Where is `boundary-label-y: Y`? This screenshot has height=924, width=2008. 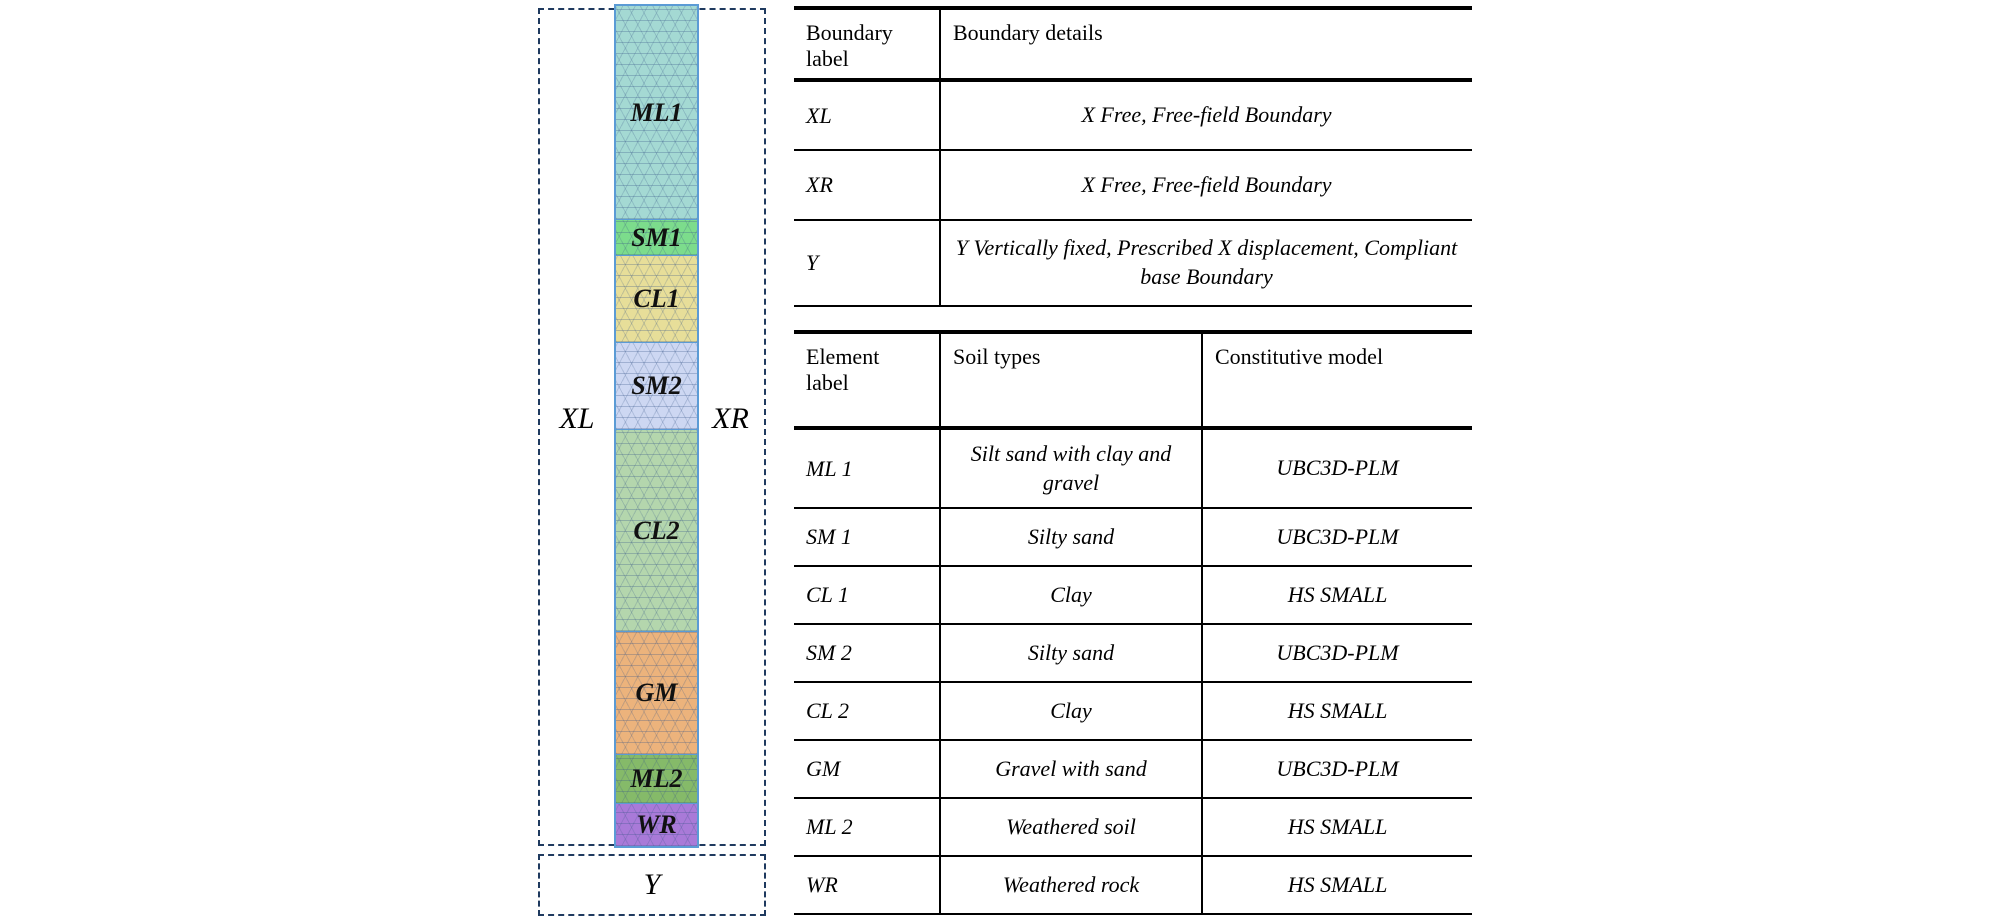 boundary-label-y: Y is located at coordinates (652, 884).